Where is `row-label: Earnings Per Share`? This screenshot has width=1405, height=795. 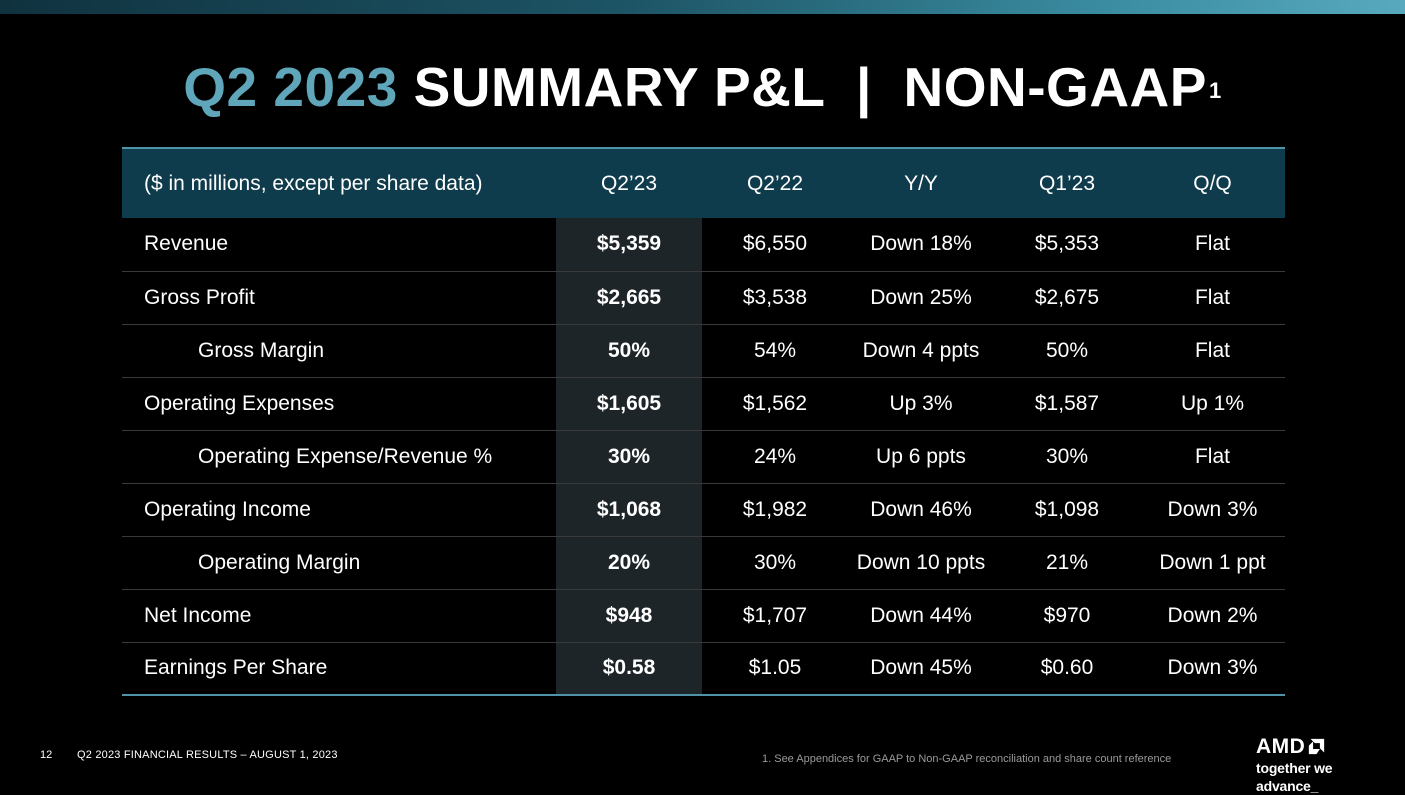 row-label: Earnings Per Share is located at coordinates (339, 669).